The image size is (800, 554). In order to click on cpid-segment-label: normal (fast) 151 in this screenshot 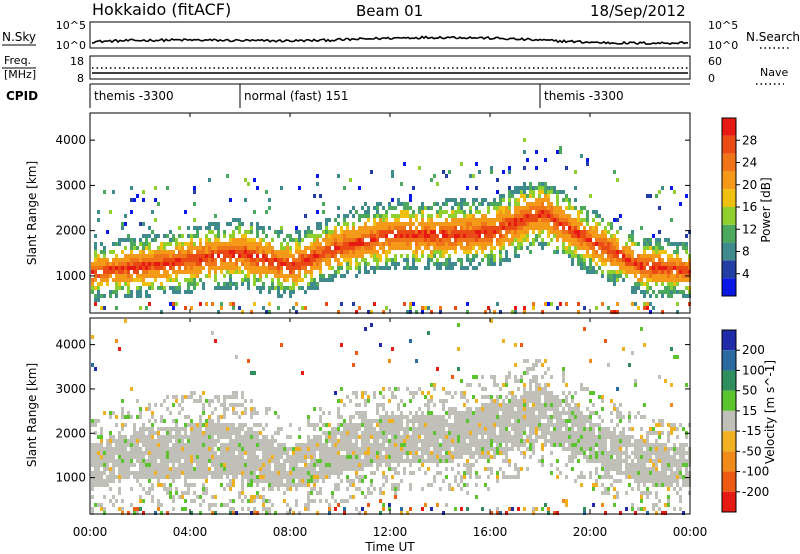, I will do `click(296, 96)`.